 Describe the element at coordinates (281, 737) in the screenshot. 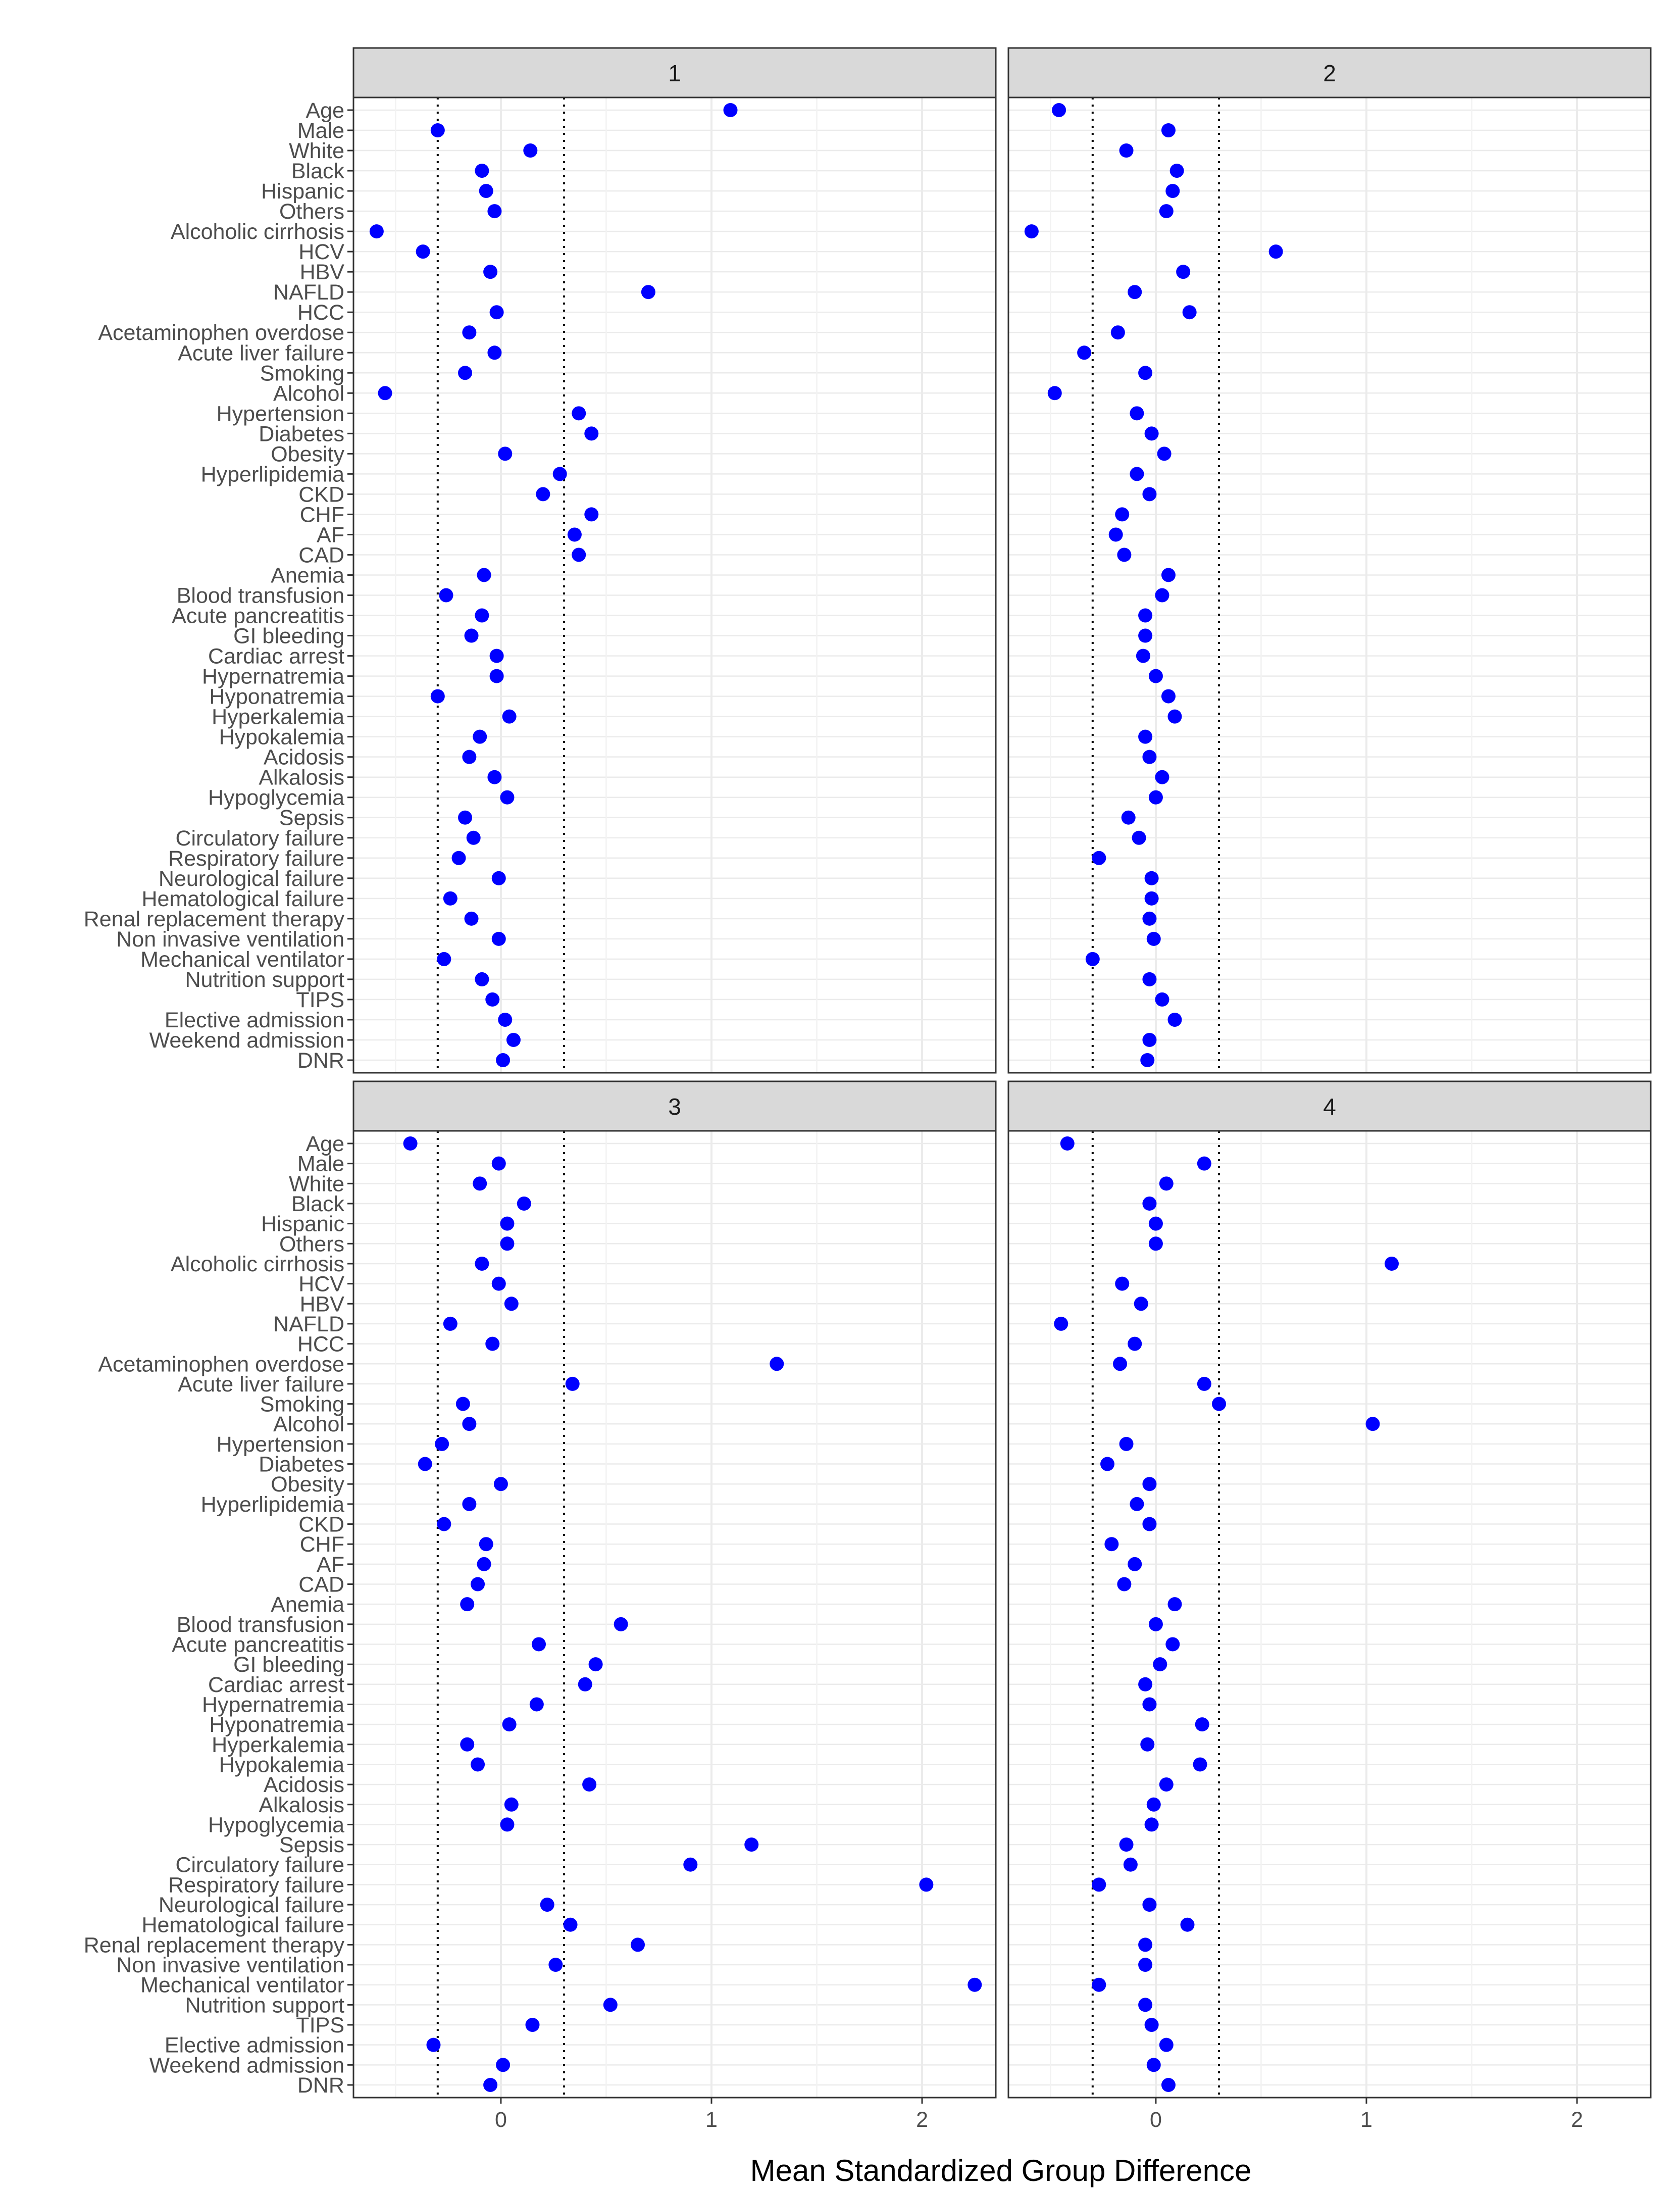

I see `y-tick-label: Hypokalemia` at that location.